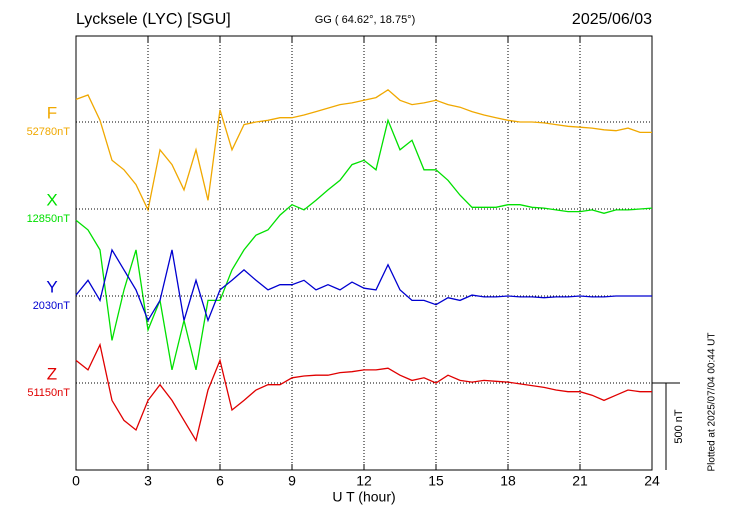 The image size is (730, 520). What do you see at coordinates (49, 132) in the screenshot?
I see `baseline-label: 52780nT` at bounding box center [49, 132].